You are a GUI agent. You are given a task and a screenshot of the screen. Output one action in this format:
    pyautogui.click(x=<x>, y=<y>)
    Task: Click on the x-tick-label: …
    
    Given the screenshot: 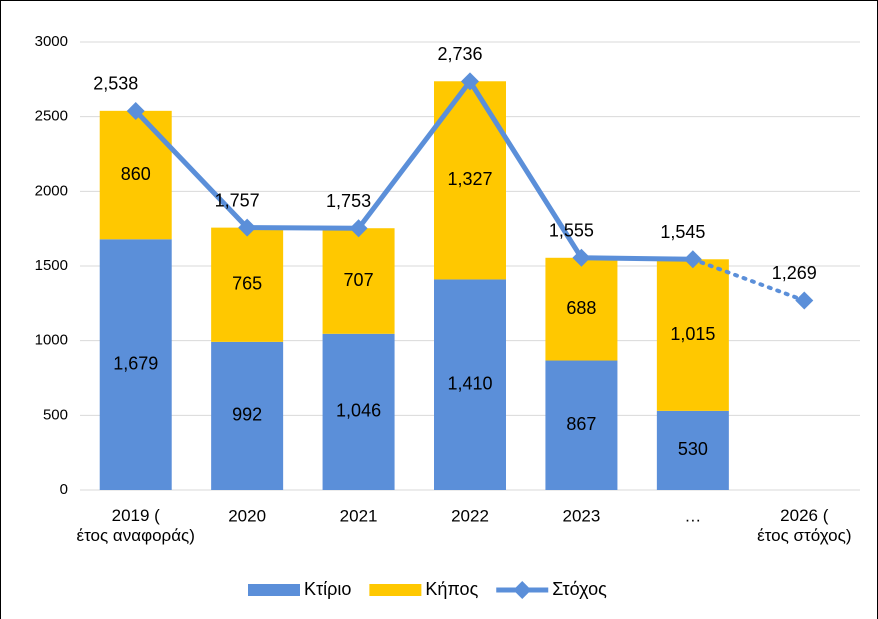 What is the action you would take?
    pyautogui.click(x=692, y=515)
    